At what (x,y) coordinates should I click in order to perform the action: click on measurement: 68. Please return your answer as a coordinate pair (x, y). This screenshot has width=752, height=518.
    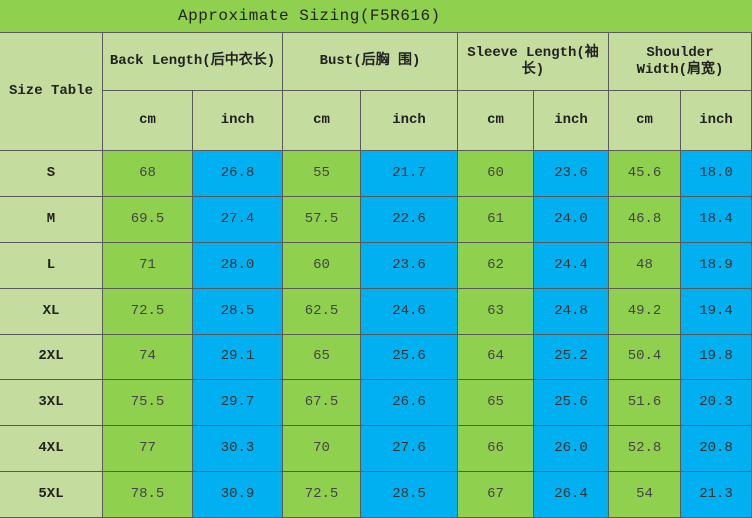
    Looking at the image, I should click on (148, 174).